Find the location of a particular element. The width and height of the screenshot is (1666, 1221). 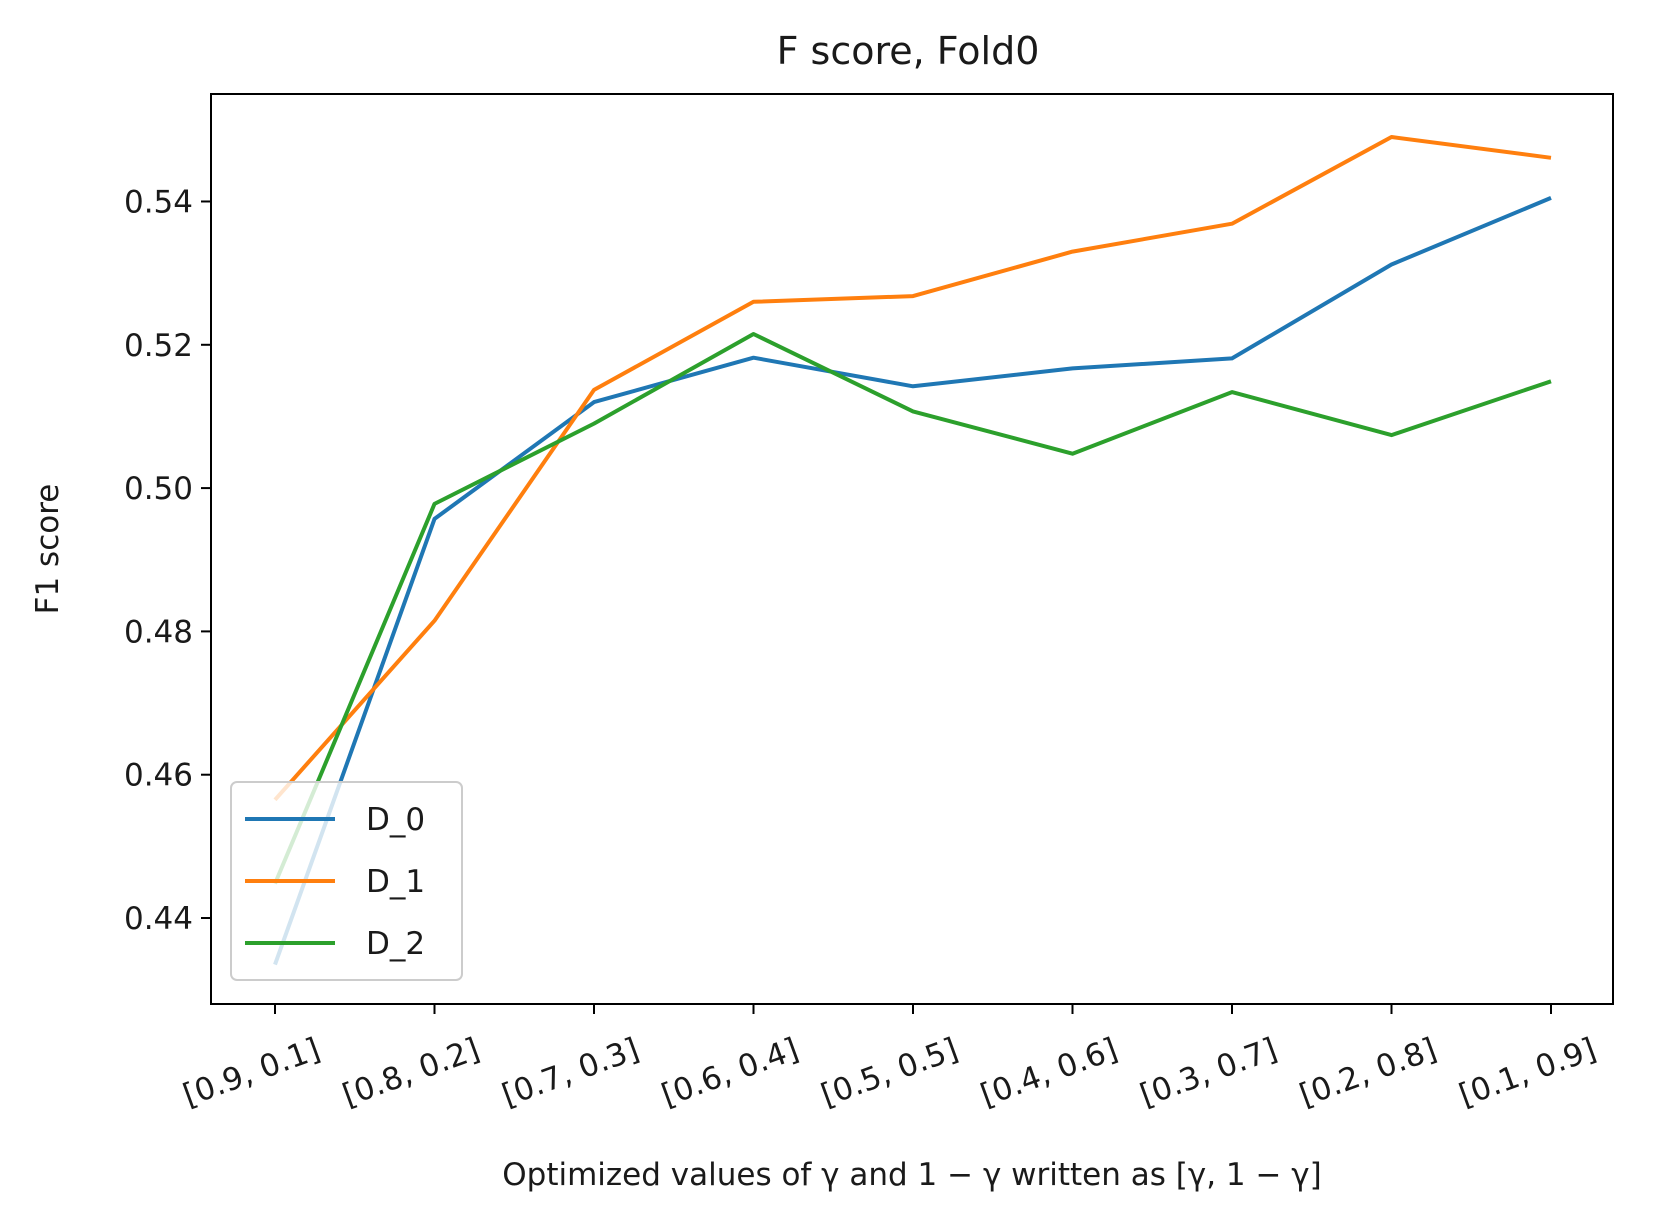

x-tick-label: [0.8, 0.2] is located at coordinates (411, 1072).